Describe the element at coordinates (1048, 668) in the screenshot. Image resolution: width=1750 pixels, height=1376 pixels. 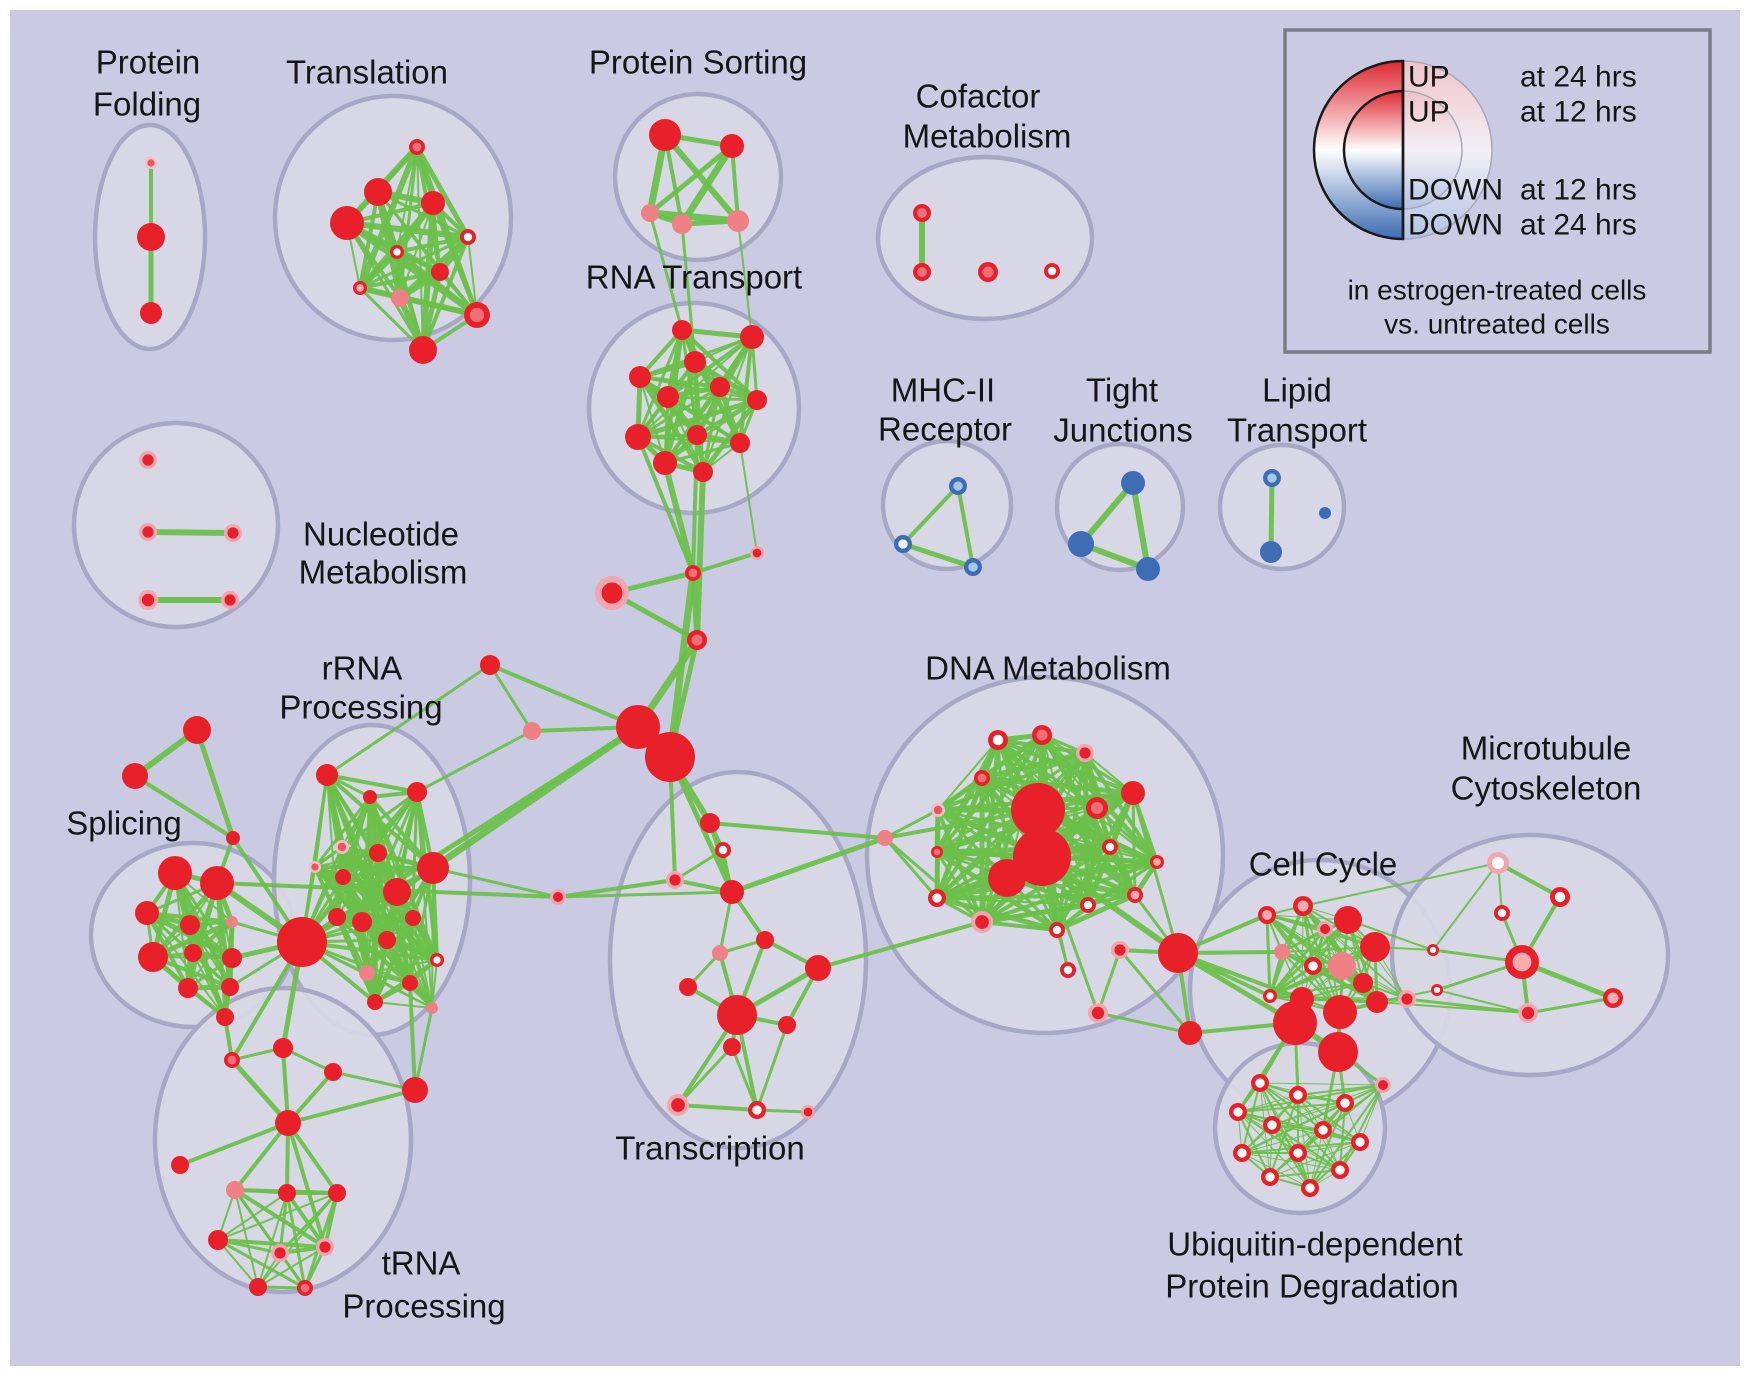
I see `label-dna-metabolism: DNA Metabolism` at that location.